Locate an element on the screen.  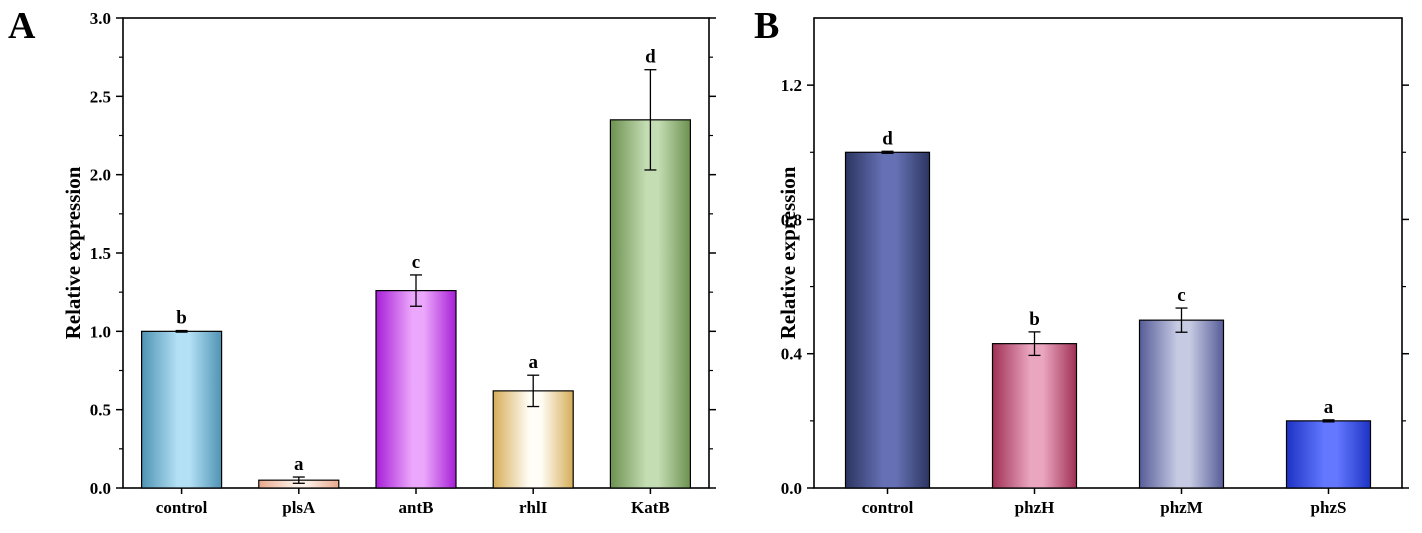
bar-antB is located at coordinates (416, 389).